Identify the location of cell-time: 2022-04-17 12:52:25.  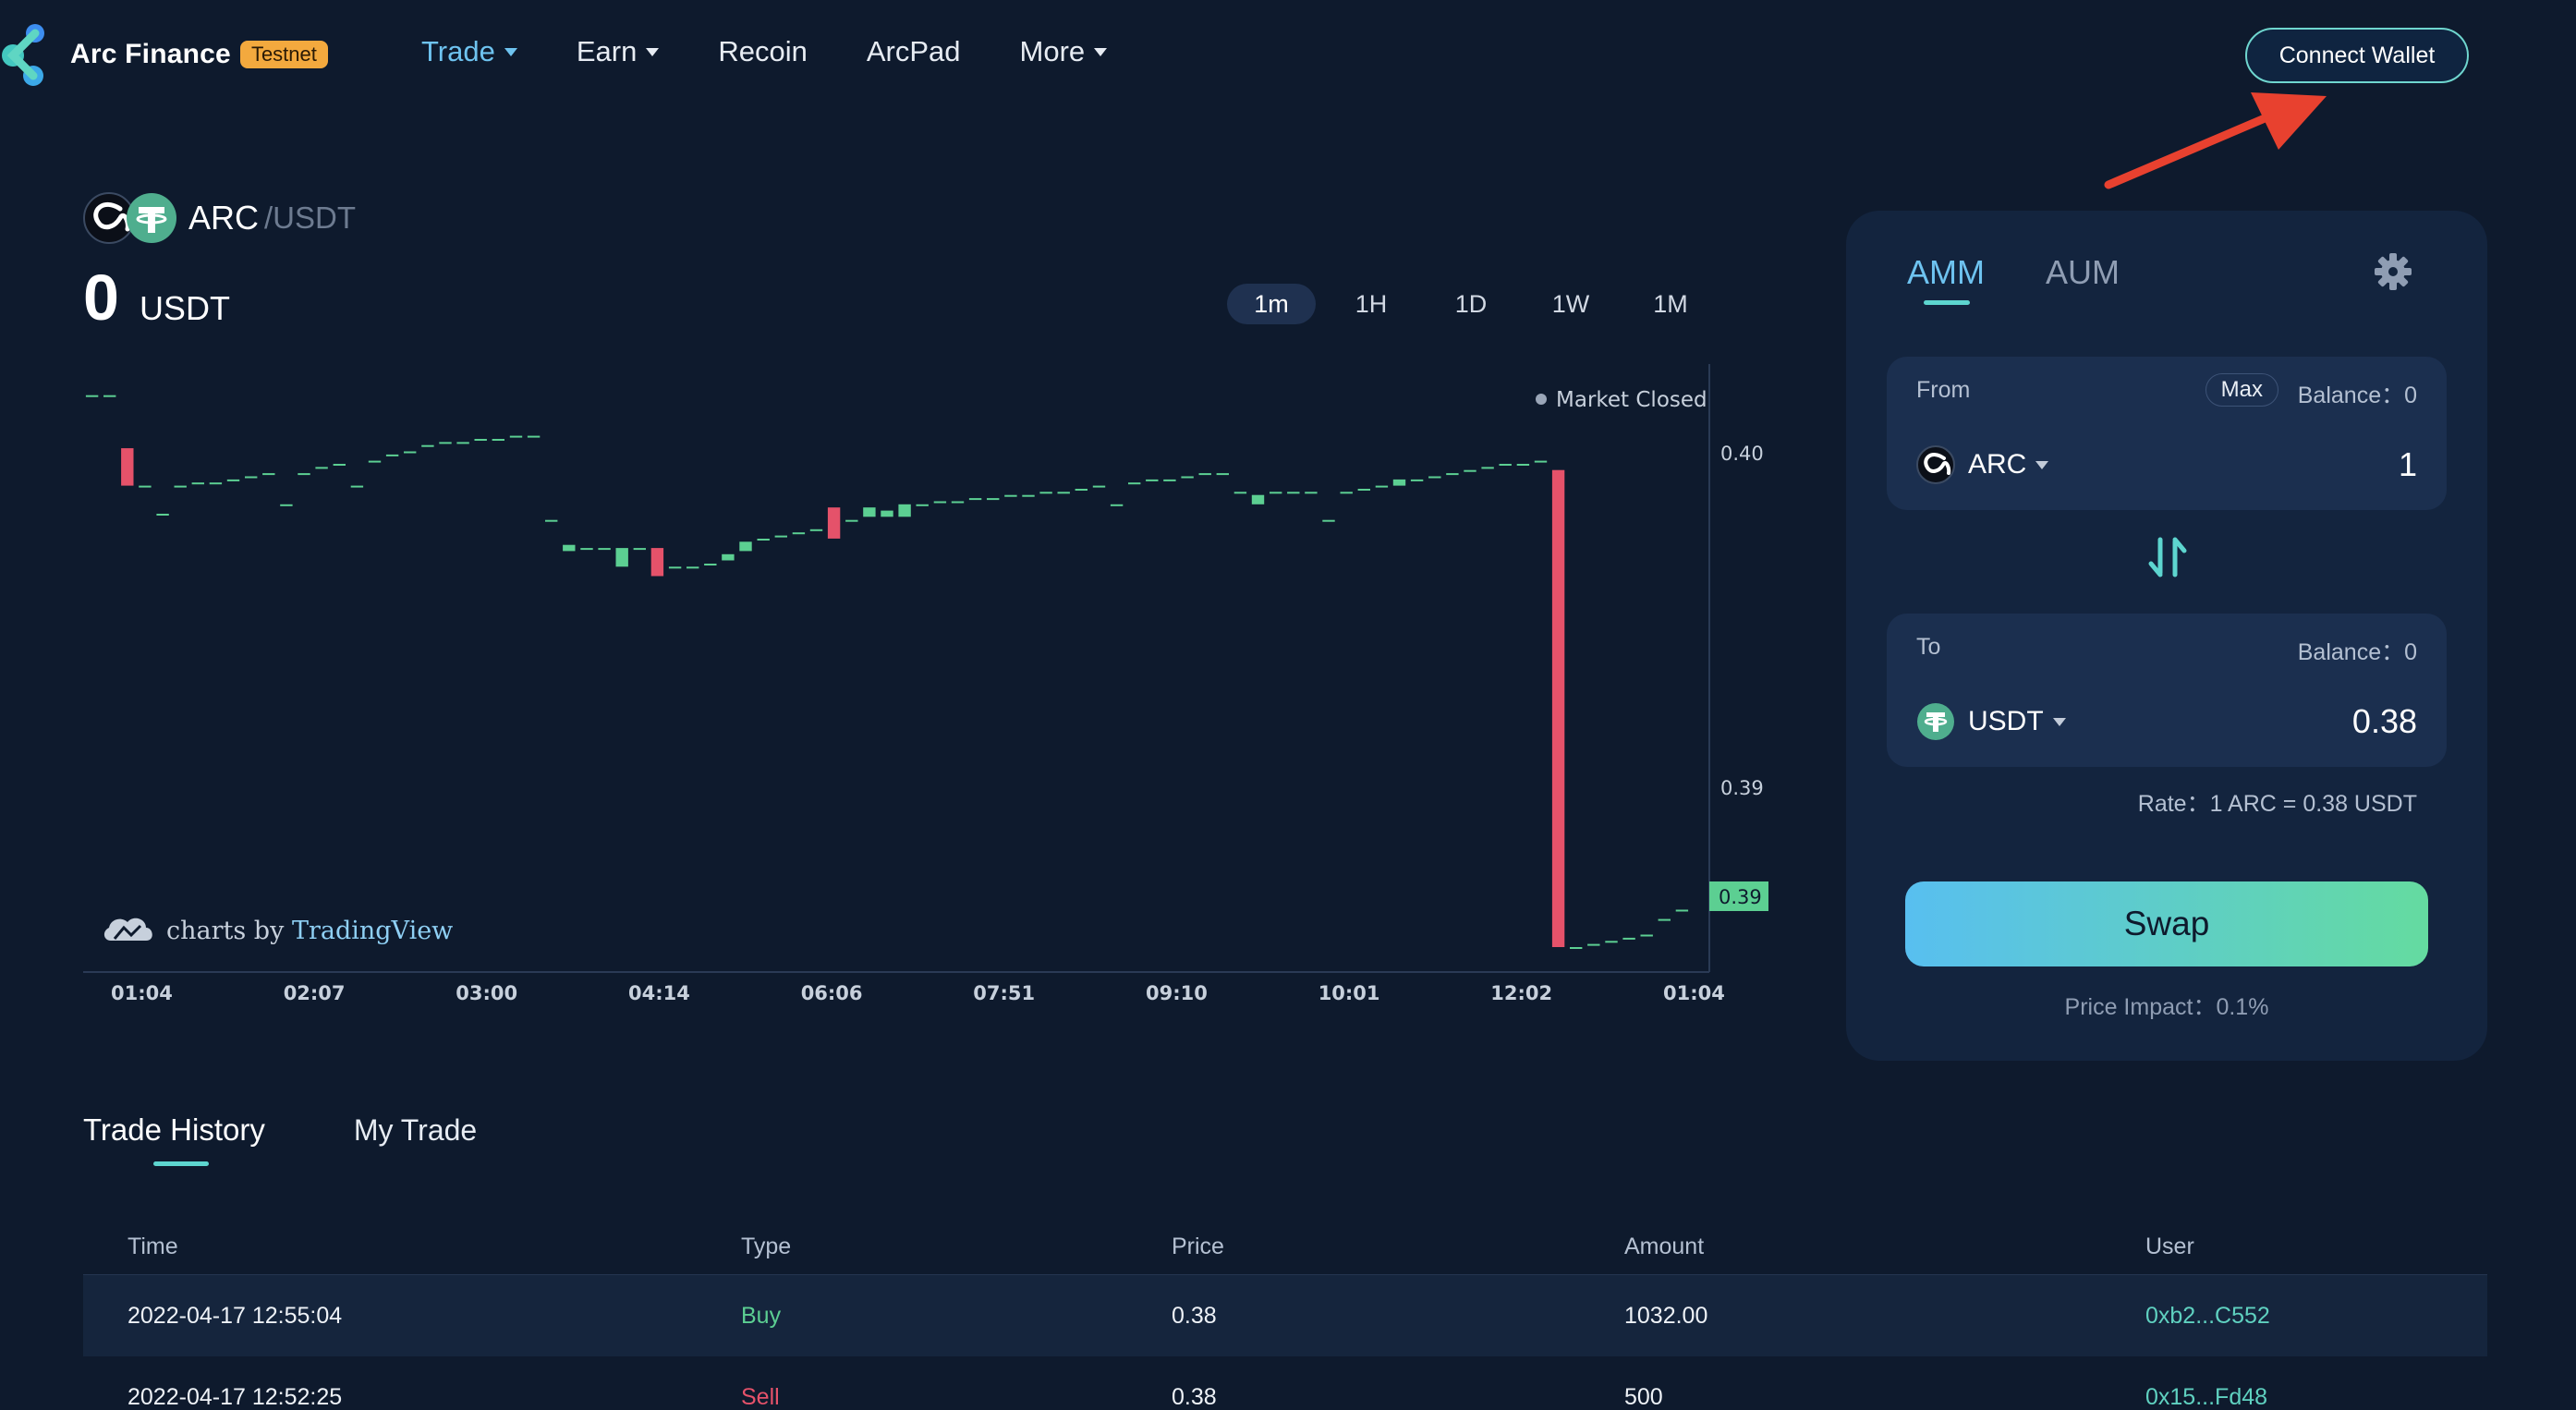
(235, 1396).